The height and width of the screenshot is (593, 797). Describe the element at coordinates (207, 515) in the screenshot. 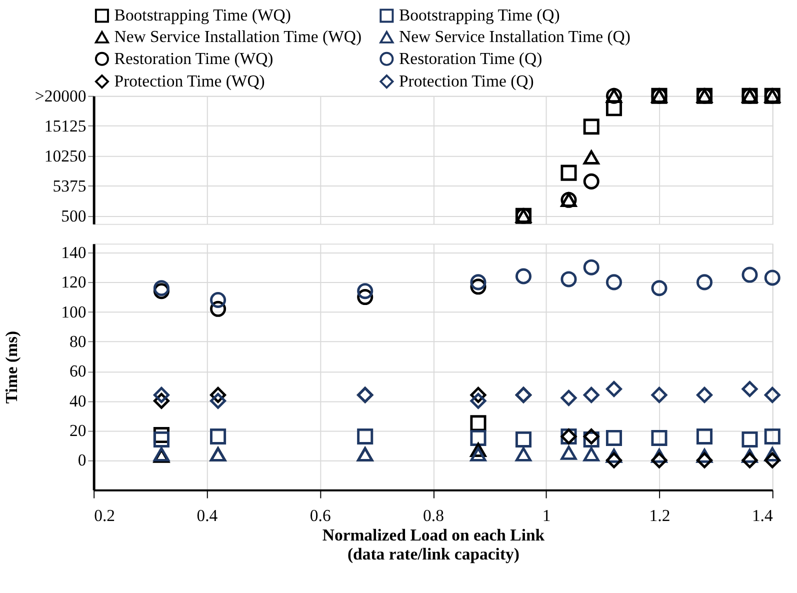

I see `x-tick-label: 0.4` at that location.